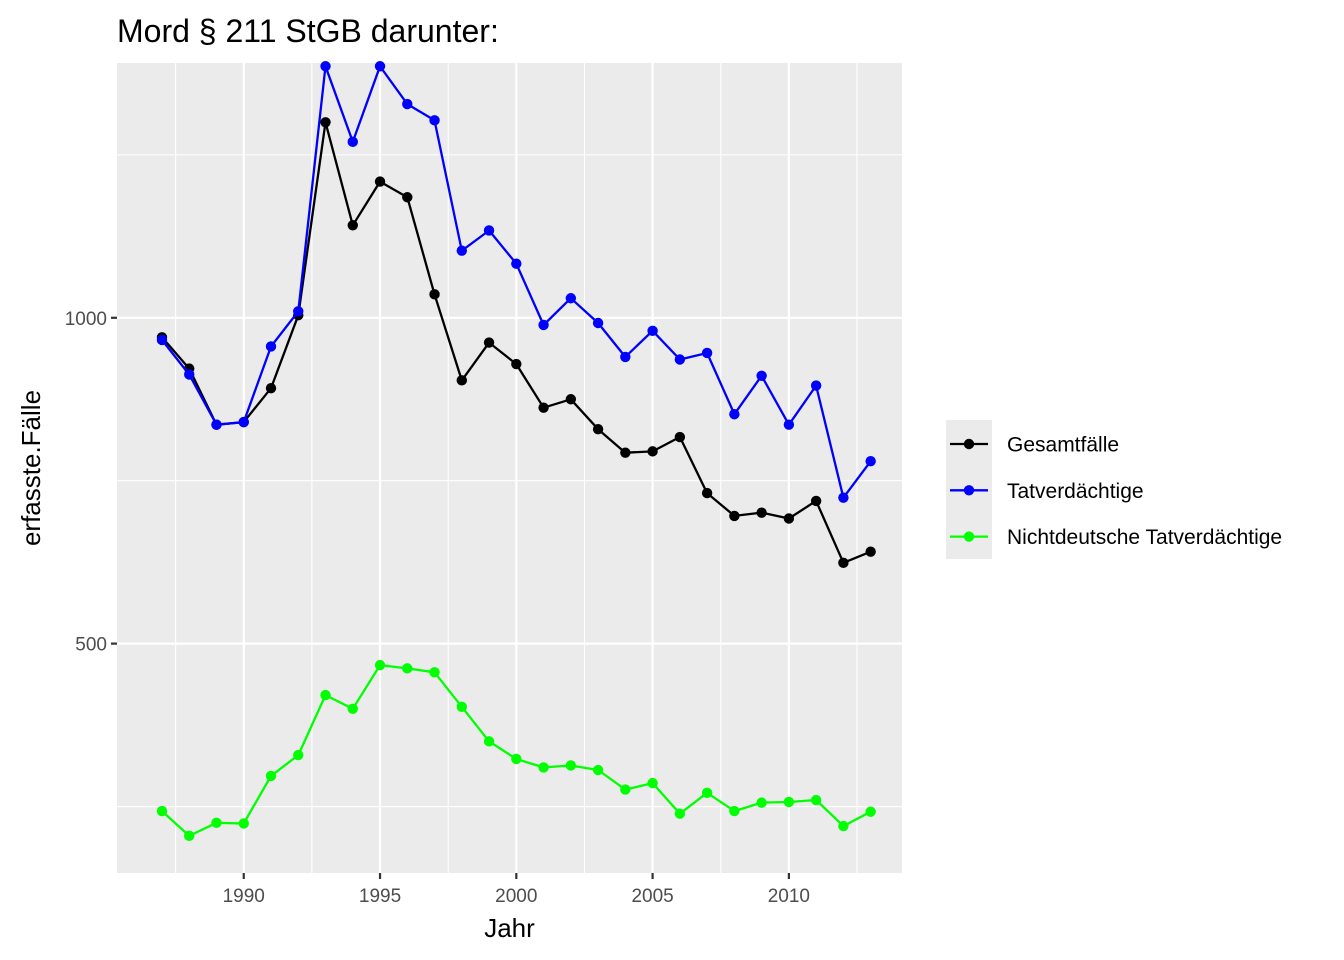 Image resolution: width=1344 pixels, height=960 pixels. Describe the element at coordinates (31, 468) in the screenshot. I see `y-axis-title: erfasste.Fälle` at that location.